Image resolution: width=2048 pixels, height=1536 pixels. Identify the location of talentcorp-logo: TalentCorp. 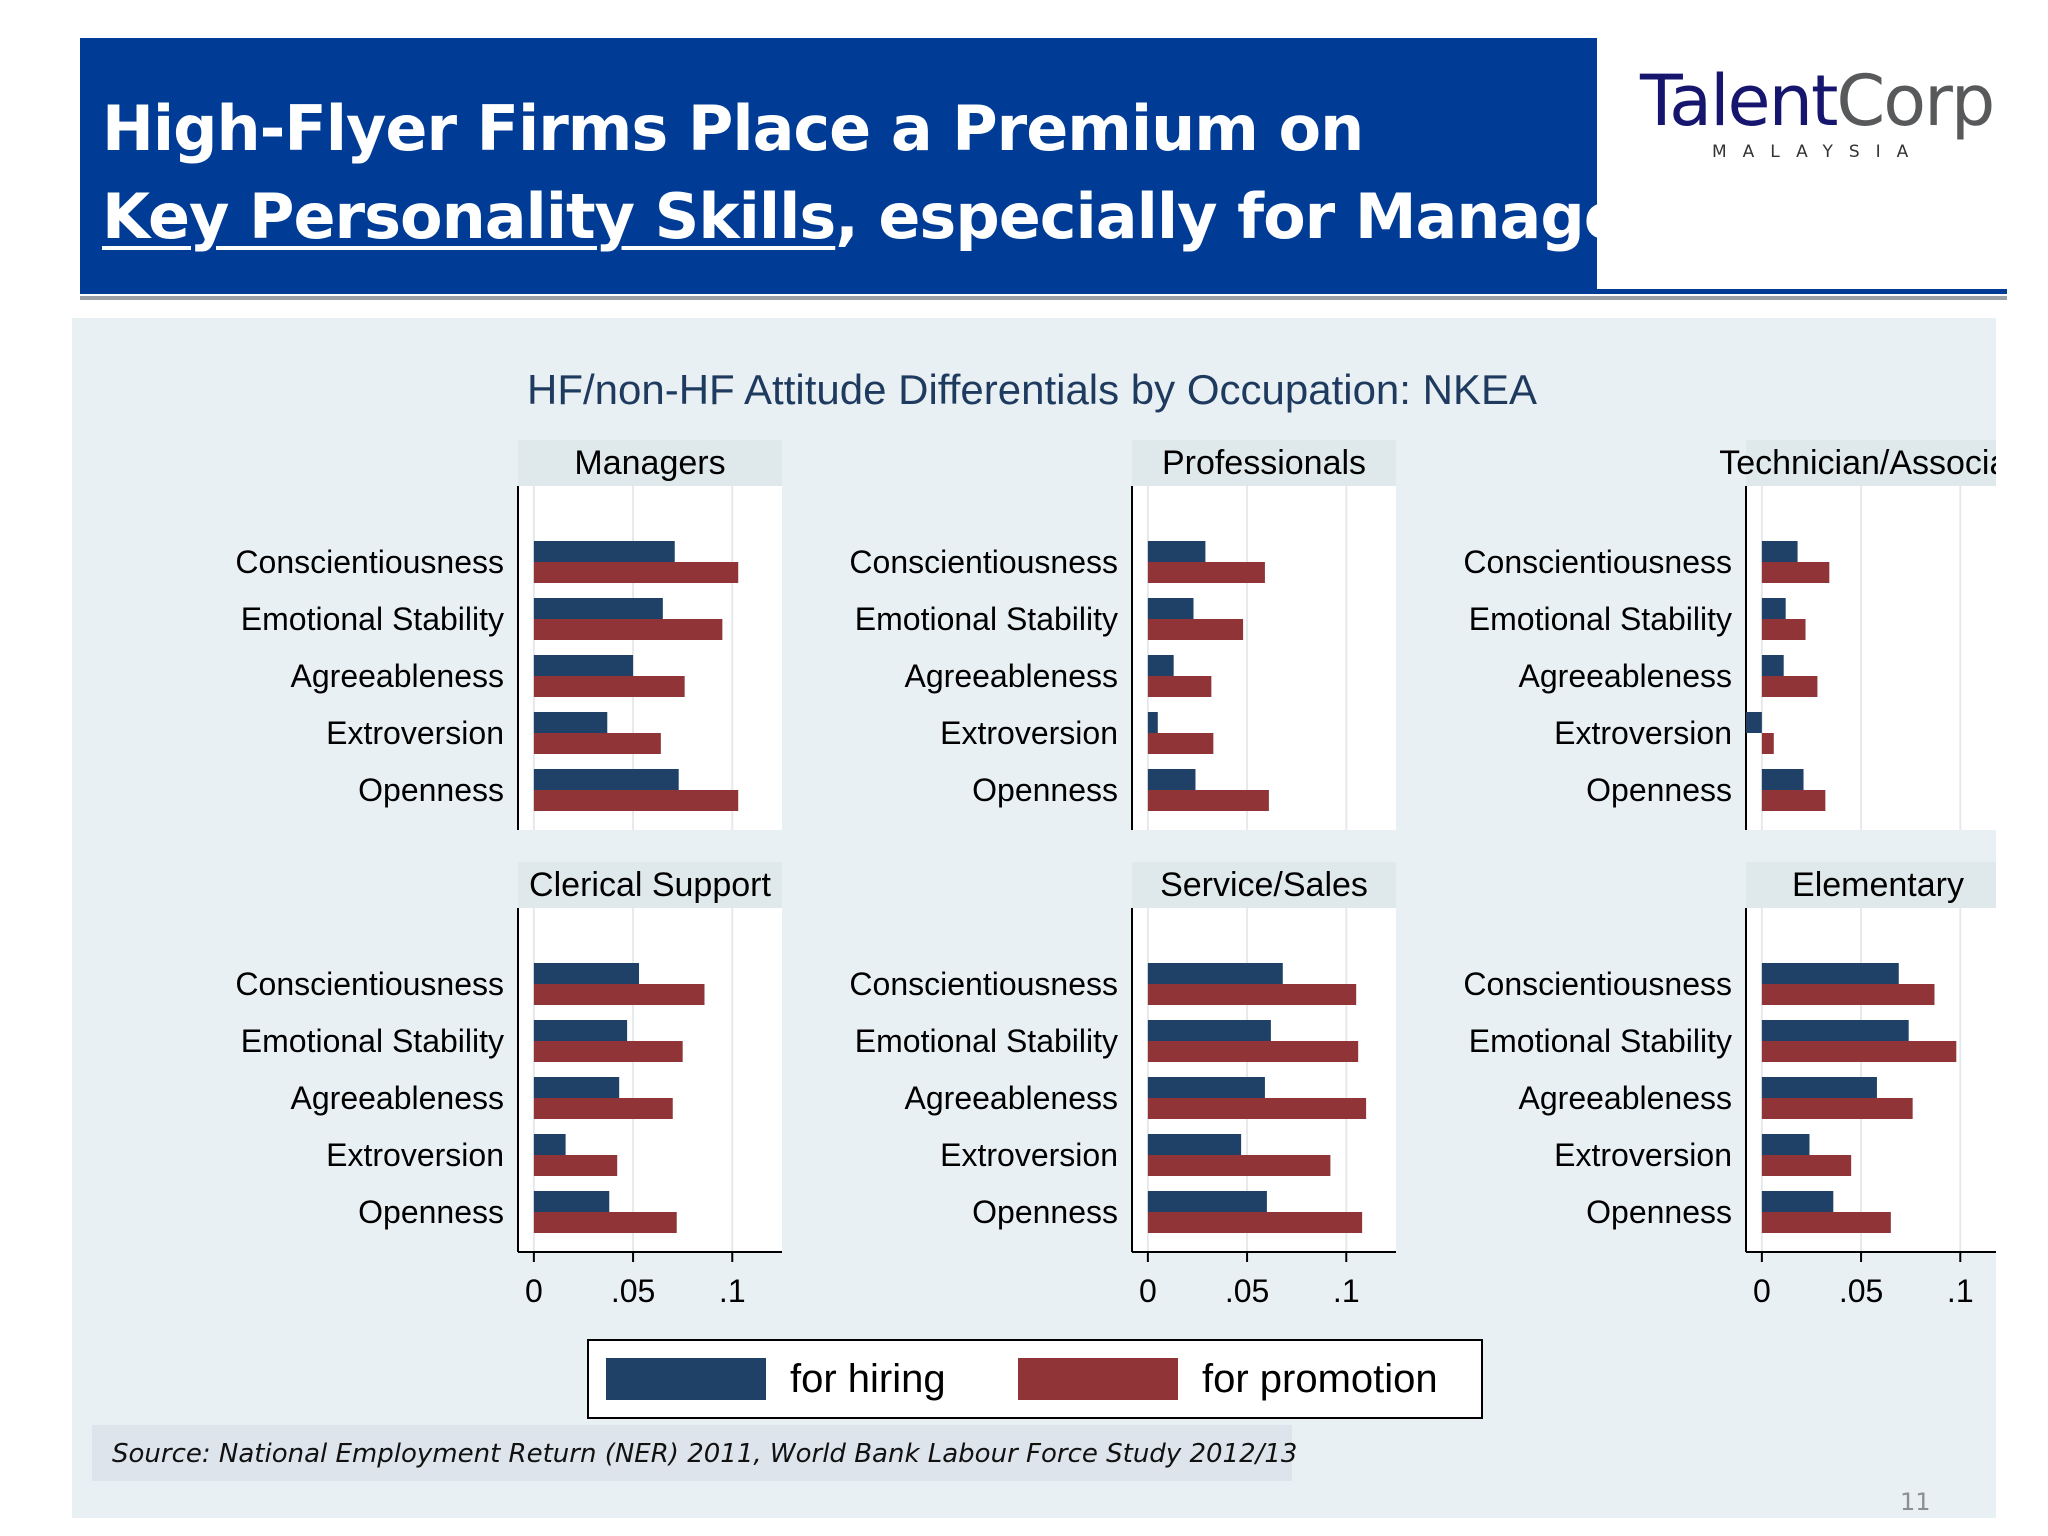
(1817, 101).